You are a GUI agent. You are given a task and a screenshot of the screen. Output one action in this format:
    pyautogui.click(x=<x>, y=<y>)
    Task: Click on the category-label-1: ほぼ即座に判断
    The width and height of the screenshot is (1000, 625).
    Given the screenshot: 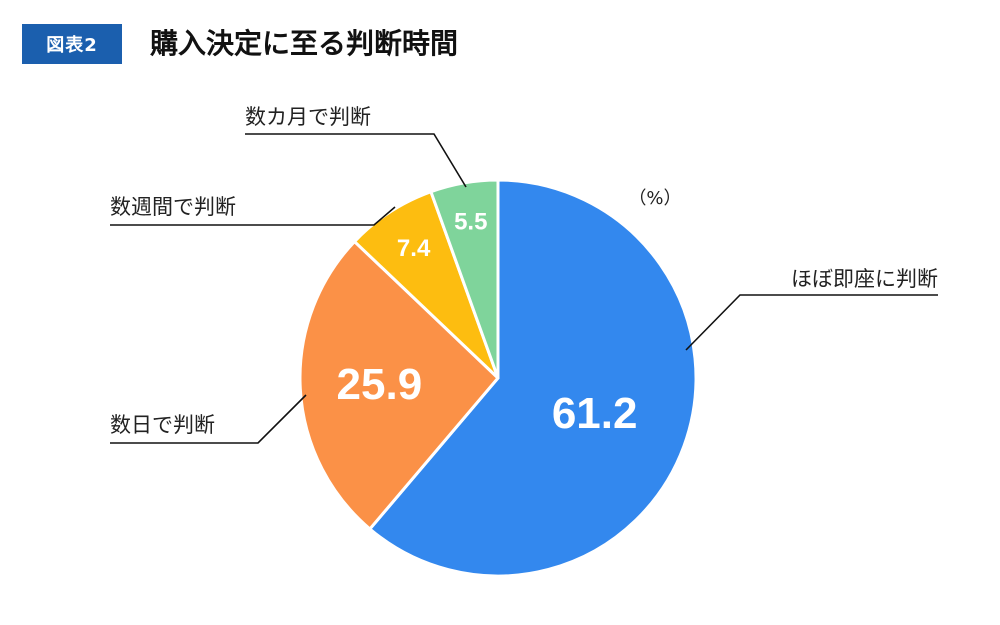 What is the action you would take?
    pyautogui.click(x=864, y=279)
    